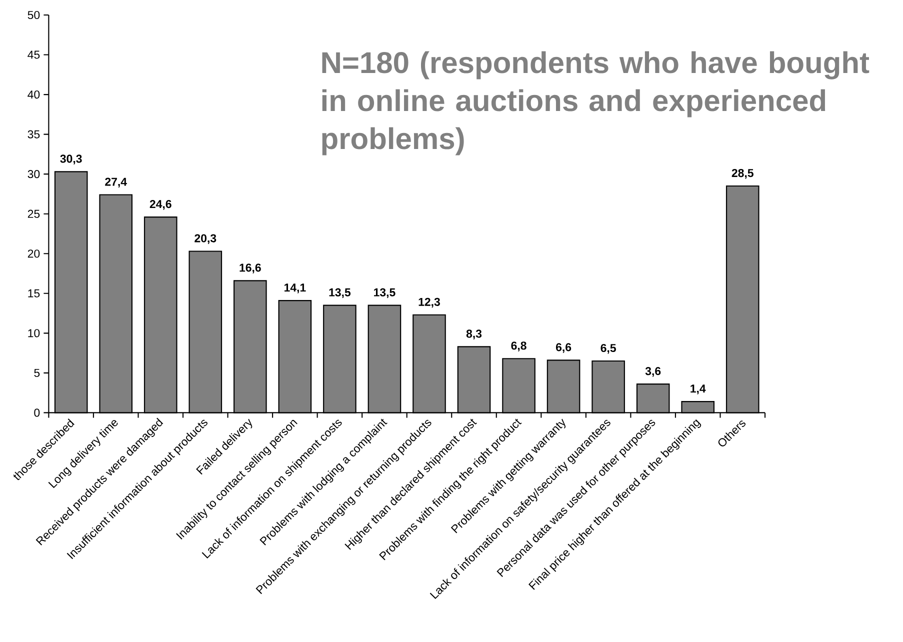 The width and height of the screenshot is (903, 642). Describe the element at coordinates (698, 389) in the screenshot. I see `data-label: 1,4` at that location.